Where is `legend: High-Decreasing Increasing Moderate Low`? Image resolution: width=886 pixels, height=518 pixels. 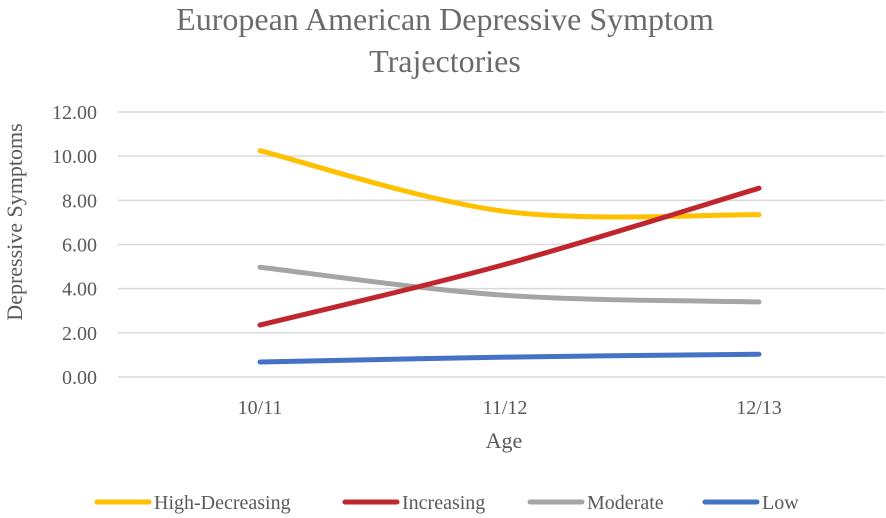 legend: High-Decreasing Increasing Moderate Low is located at coordinates (446, 503).